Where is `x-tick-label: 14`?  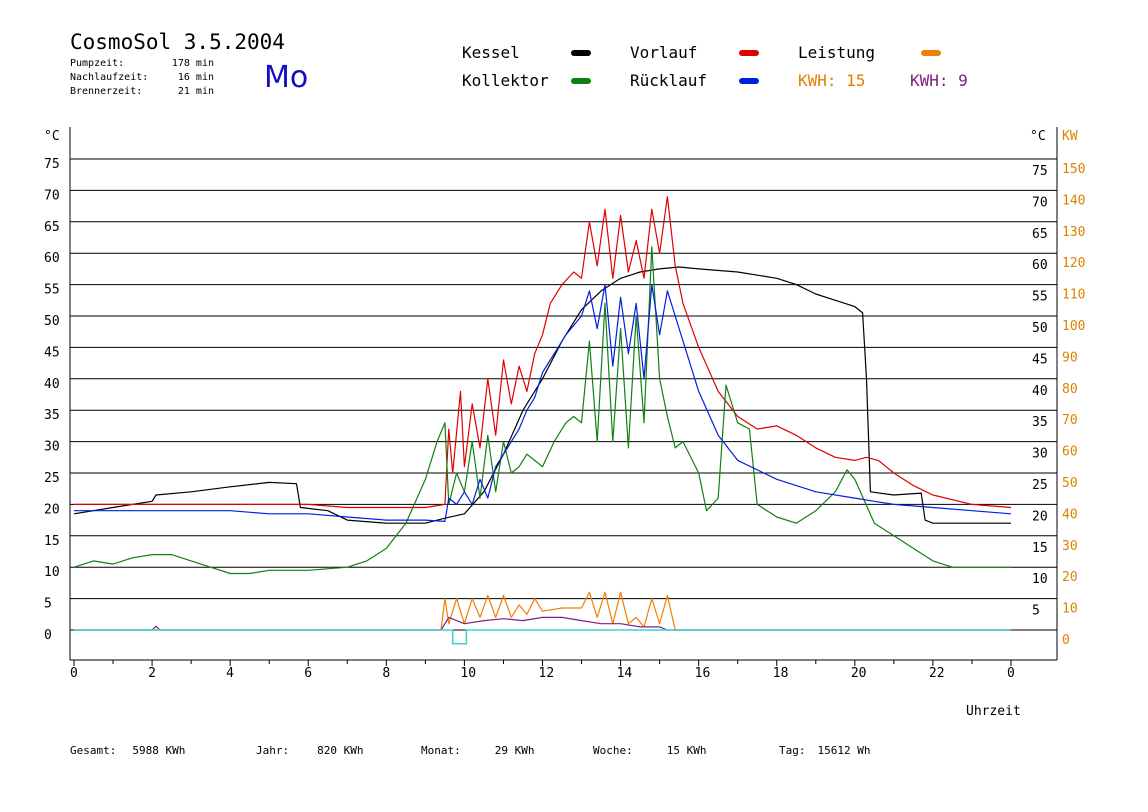 x-tick-label: 14 is located at coordinates (625, 673).